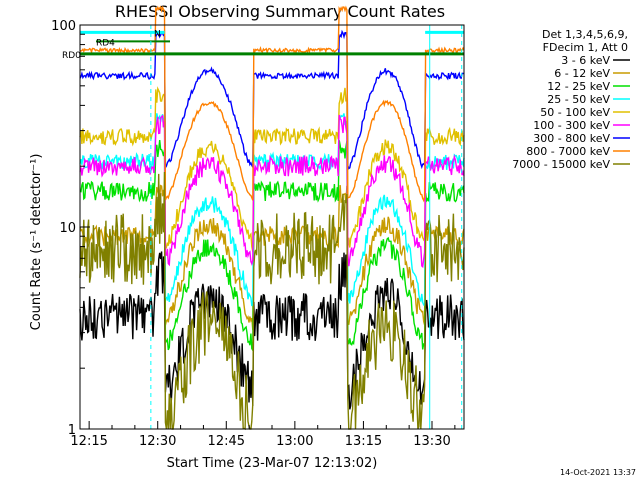 This screenshot has width=640, height=480. I want to click on legend-entry-7: 800 - 7000 keV, so click(568, 151).